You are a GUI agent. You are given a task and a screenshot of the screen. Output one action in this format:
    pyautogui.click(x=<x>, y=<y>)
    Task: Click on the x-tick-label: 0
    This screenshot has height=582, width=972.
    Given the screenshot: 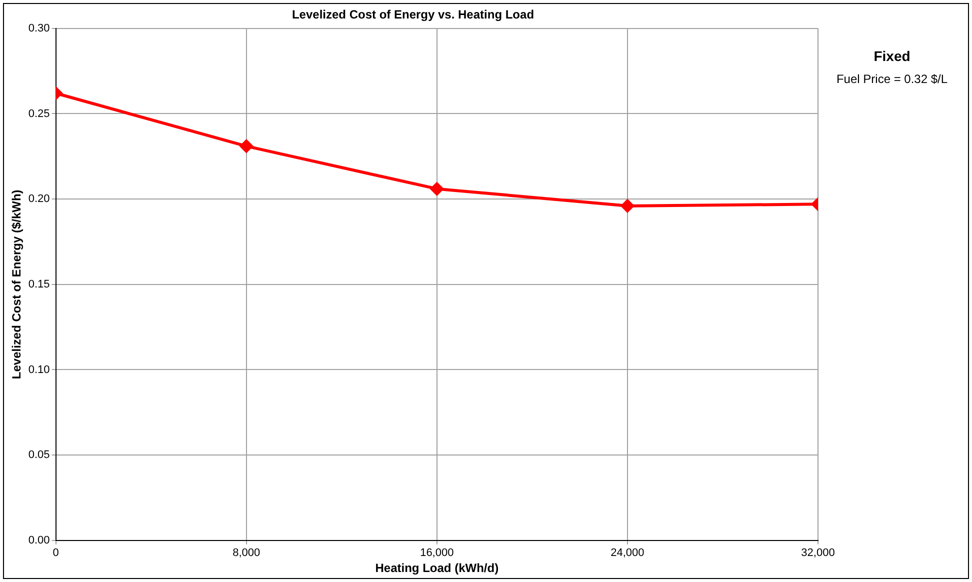 What is the action you would take?
    pyautogui.click(x=55, y=553)
    